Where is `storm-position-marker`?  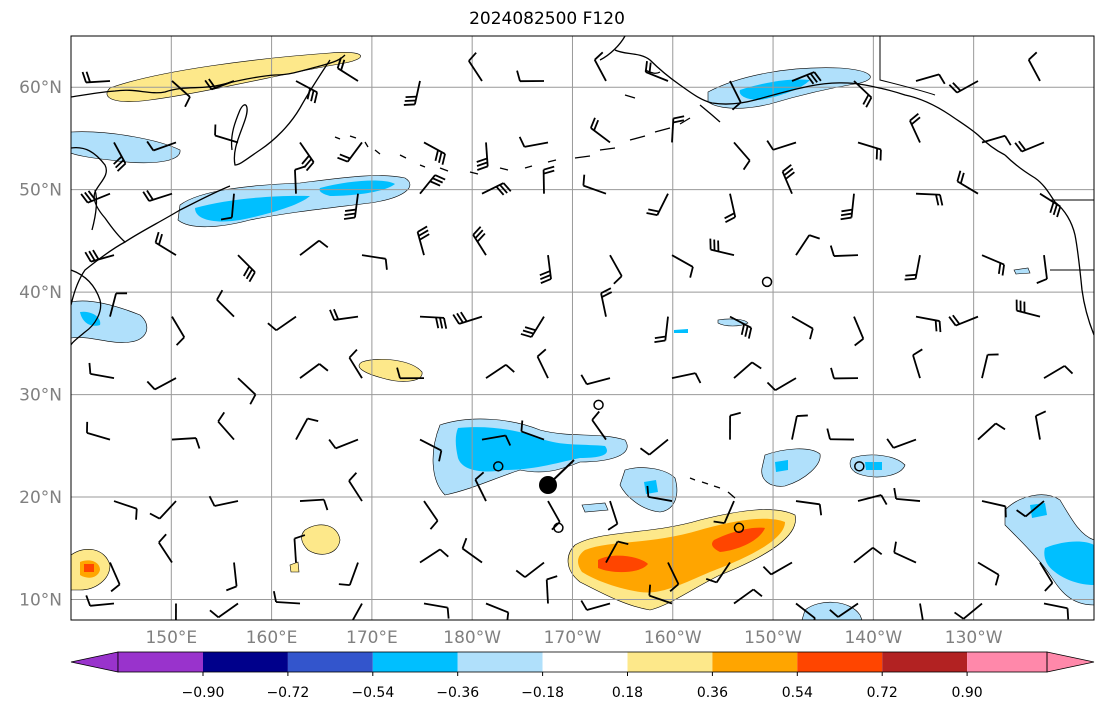
storm-position-marker is located at coordinates (557, 476).